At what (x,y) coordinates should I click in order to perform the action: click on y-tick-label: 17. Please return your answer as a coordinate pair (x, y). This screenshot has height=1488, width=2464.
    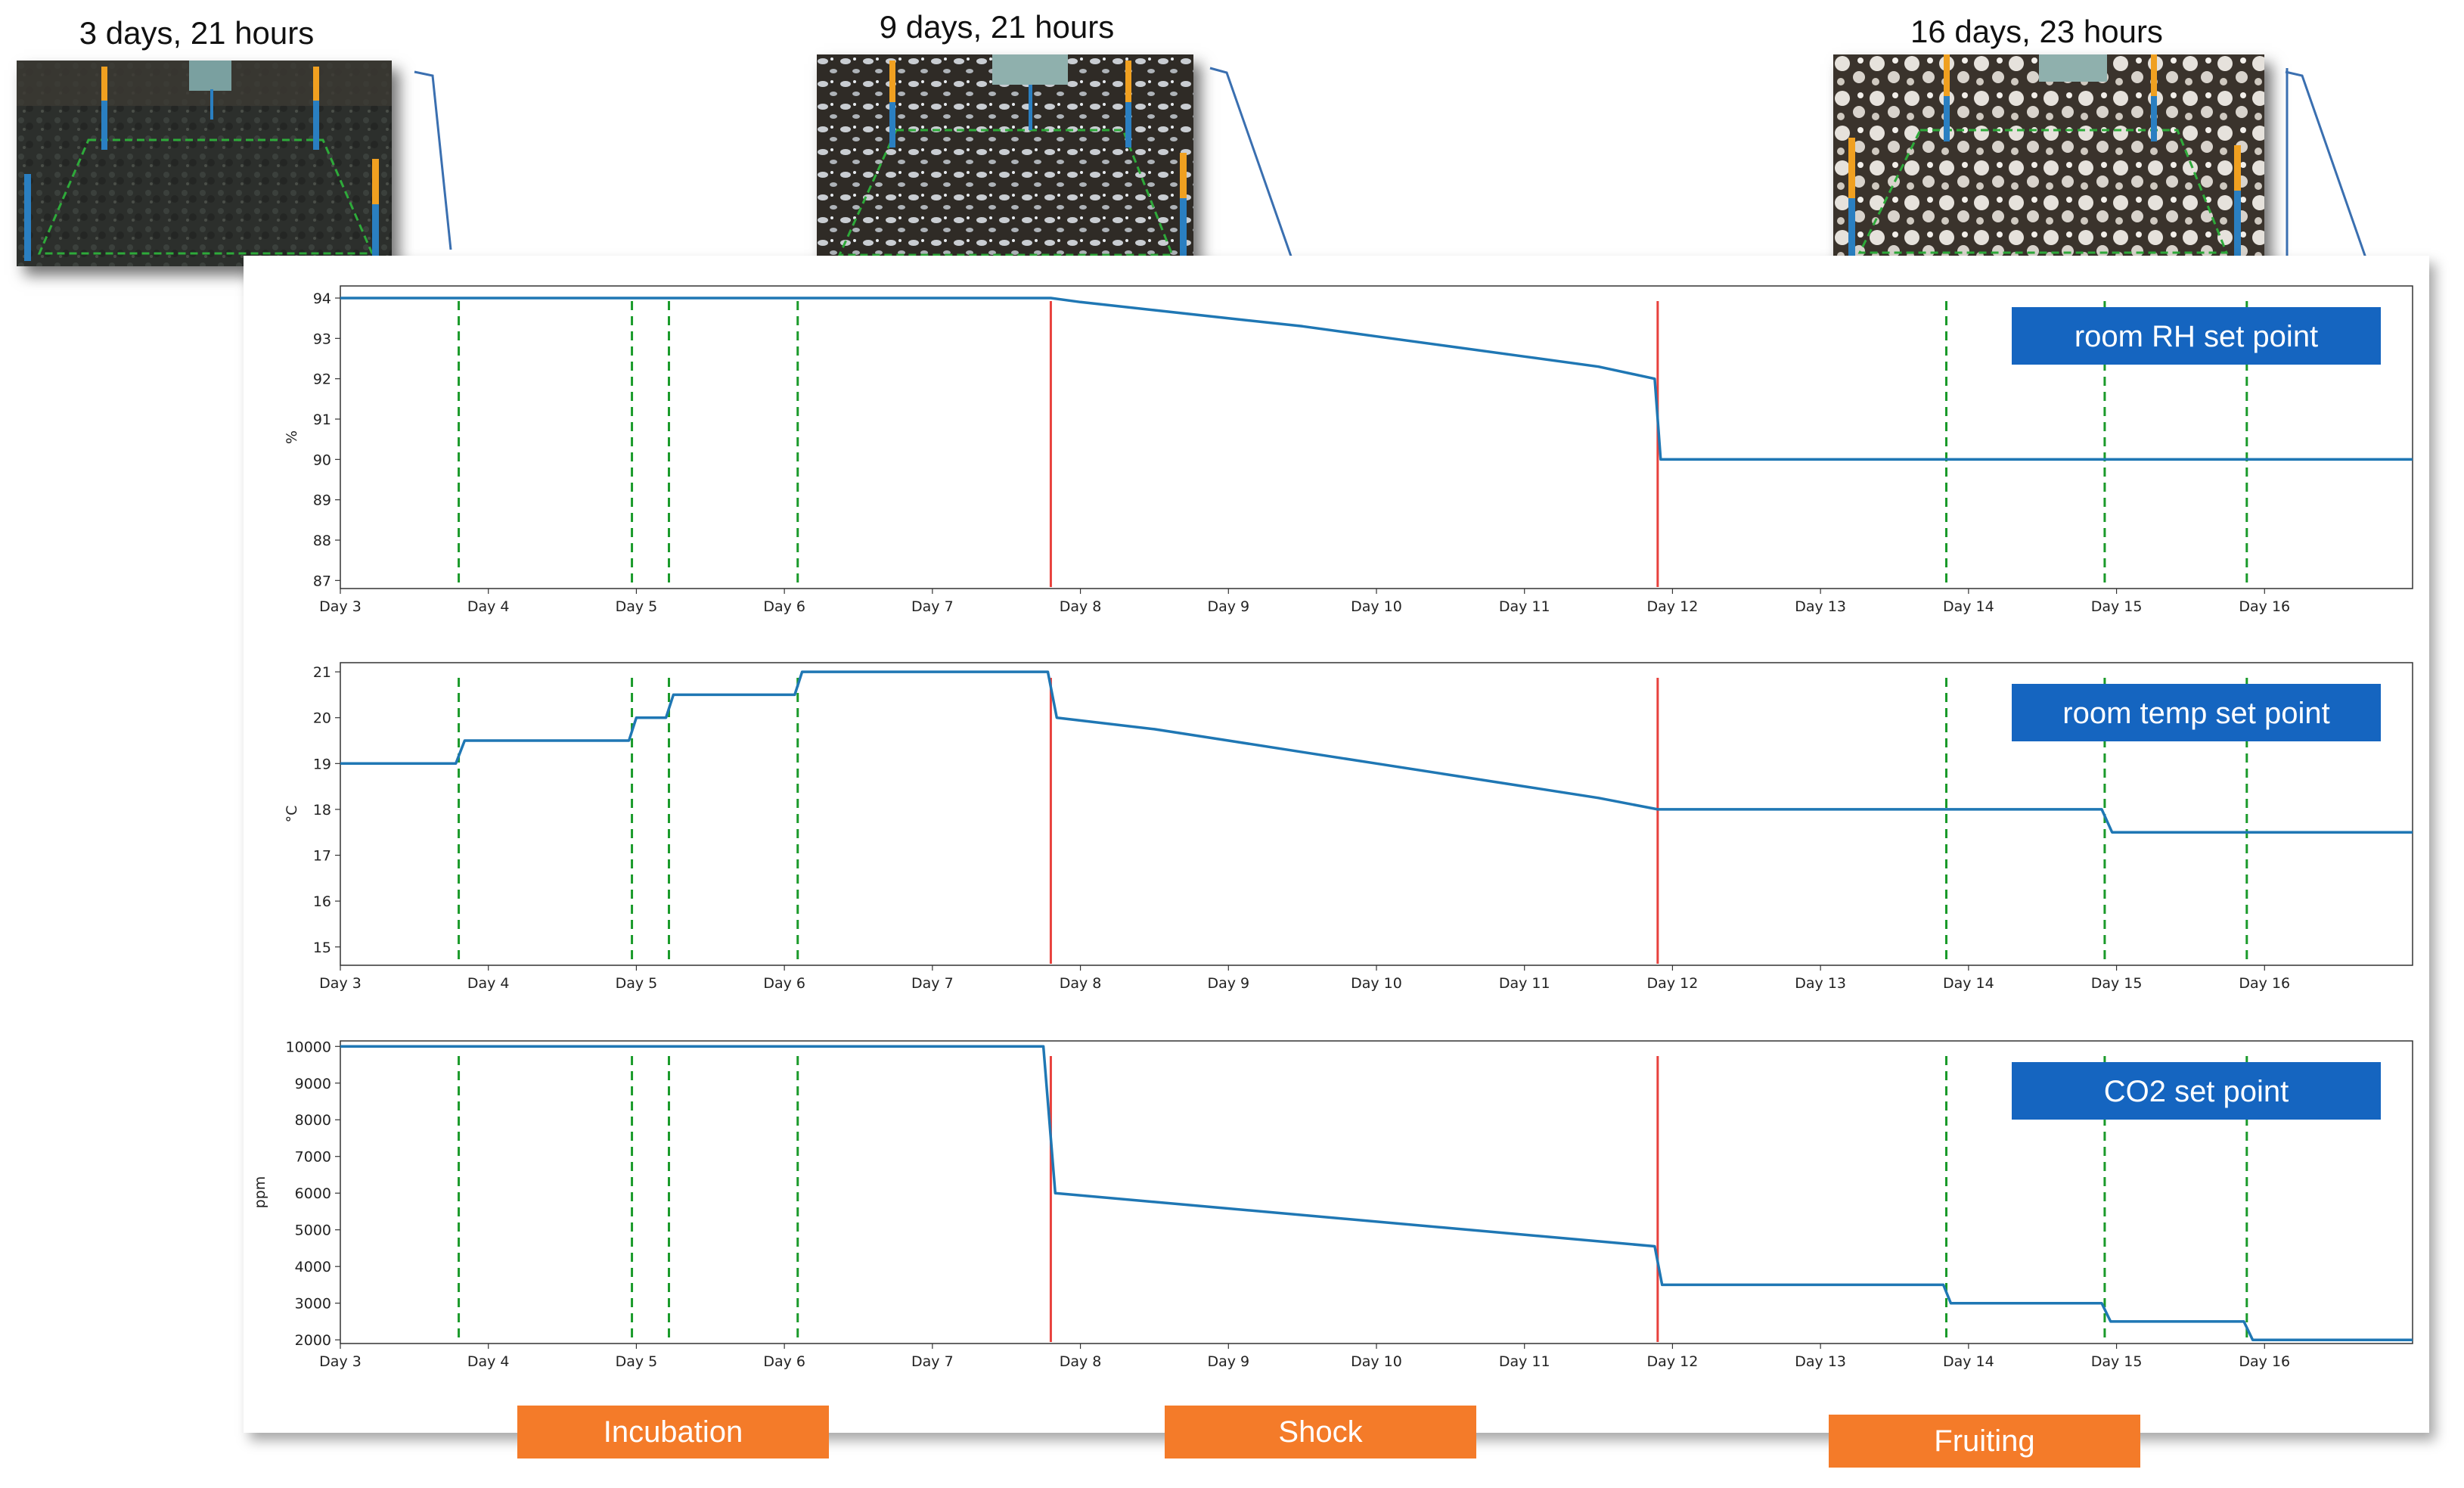
    Looking at the image, I should click on (322, 857).